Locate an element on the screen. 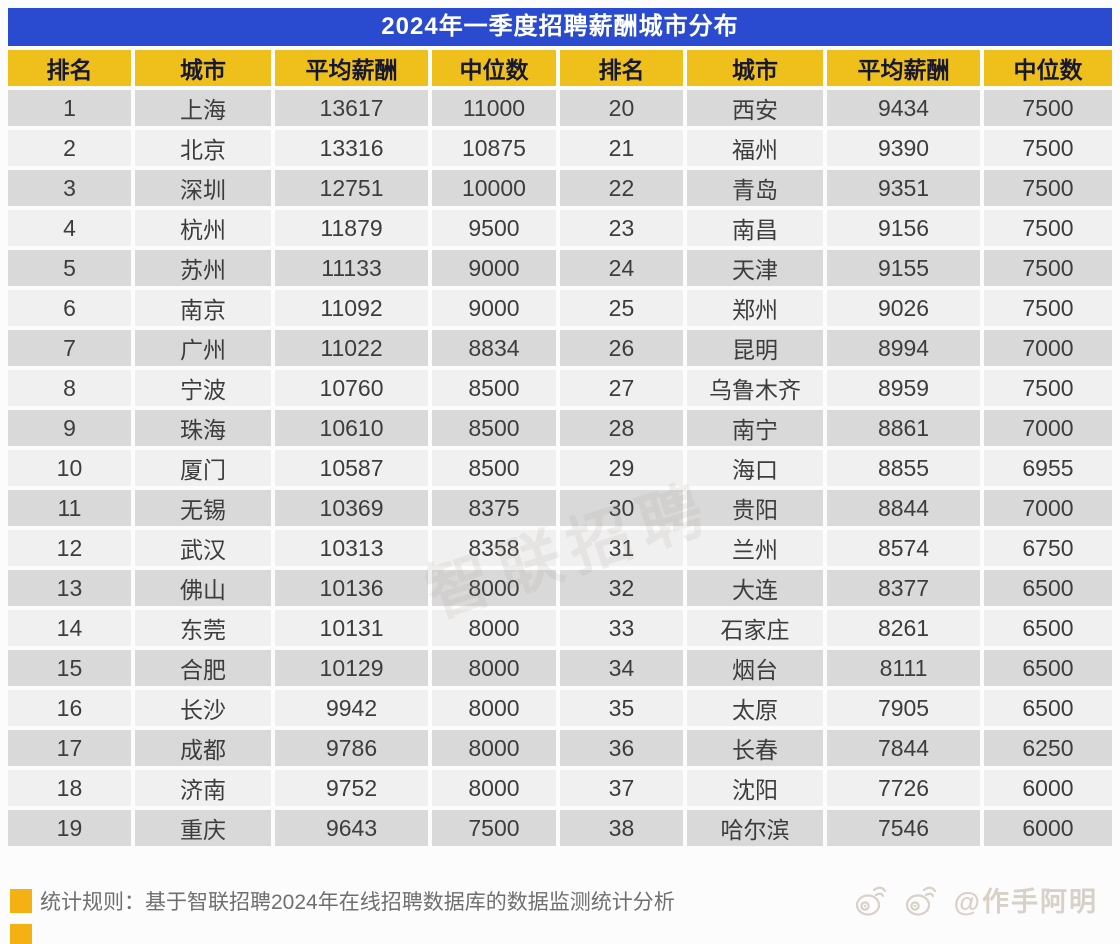  note-bullet-square-partial is located at coordinates (21, 934).